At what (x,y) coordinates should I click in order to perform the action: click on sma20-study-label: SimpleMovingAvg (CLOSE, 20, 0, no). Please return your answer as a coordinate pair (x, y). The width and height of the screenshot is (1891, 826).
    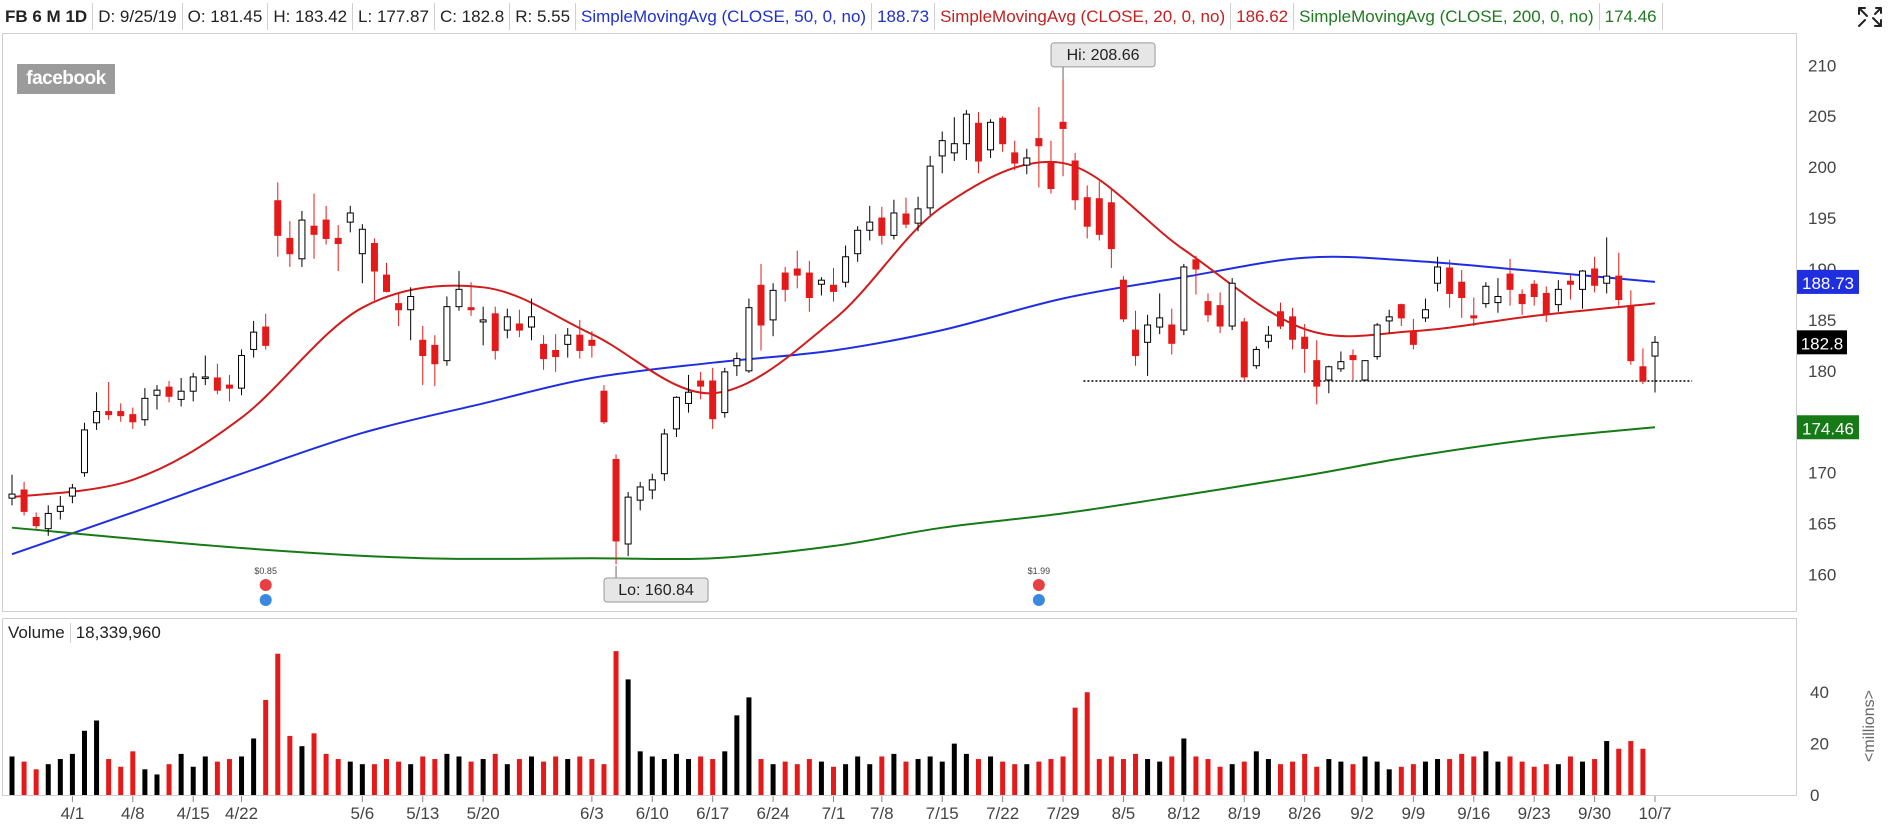
    Looking at the image, I should click on (1083, 16).